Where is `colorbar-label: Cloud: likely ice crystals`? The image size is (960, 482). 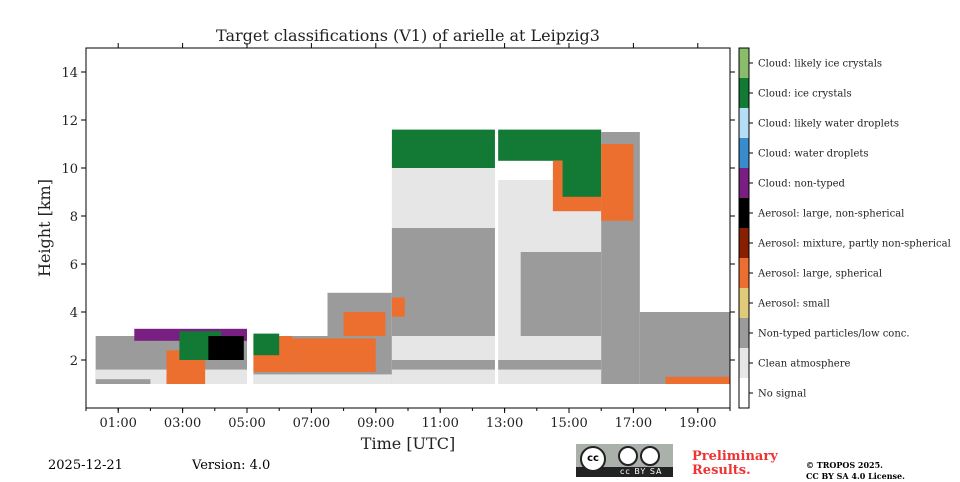
colorbar-label: Cloud: likely ice crystals is located at coordinates (820, 64).